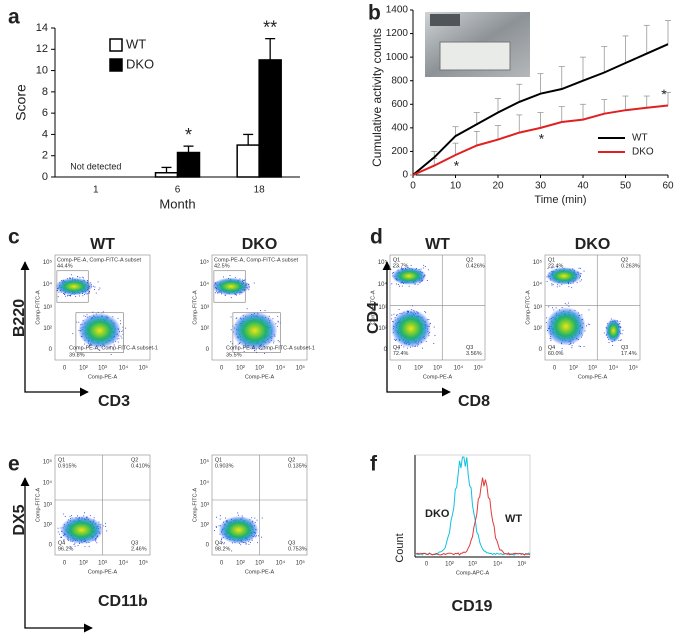 This screenshot has width=685, height=638. What do you see at coordinates (66, 549) in the screenshot?
I see `quadrant-percent: 96.2%` at bounding box center [66, 549].